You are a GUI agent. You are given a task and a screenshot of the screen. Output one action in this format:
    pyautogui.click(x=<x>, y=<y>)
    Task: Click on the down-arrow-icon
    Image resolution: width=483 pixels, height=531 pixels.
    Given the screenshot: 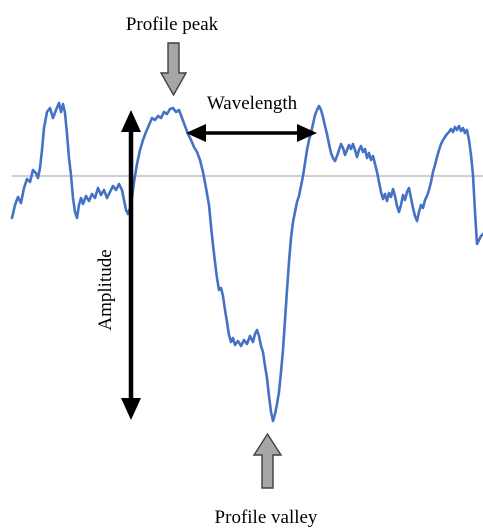 What is the action you would take?
    pyautogui.click(x=173, y=69)
    